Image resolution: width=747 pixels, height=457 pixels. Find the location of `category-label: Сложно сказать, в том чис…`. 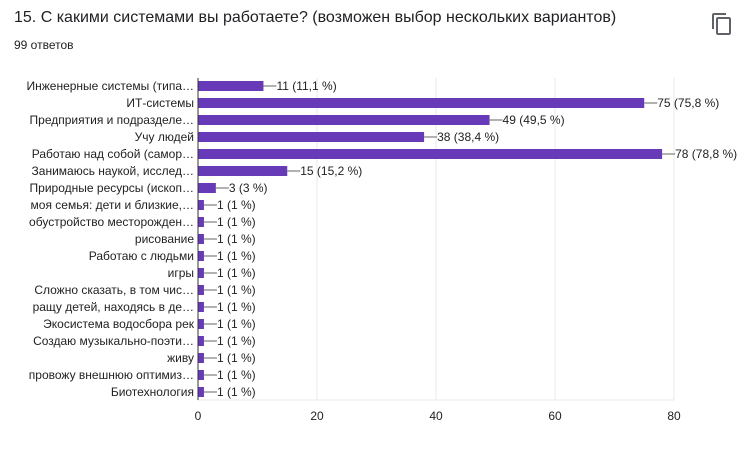

category-label: Сложно сказать, в том чис… is located at coordinates (114, 290).